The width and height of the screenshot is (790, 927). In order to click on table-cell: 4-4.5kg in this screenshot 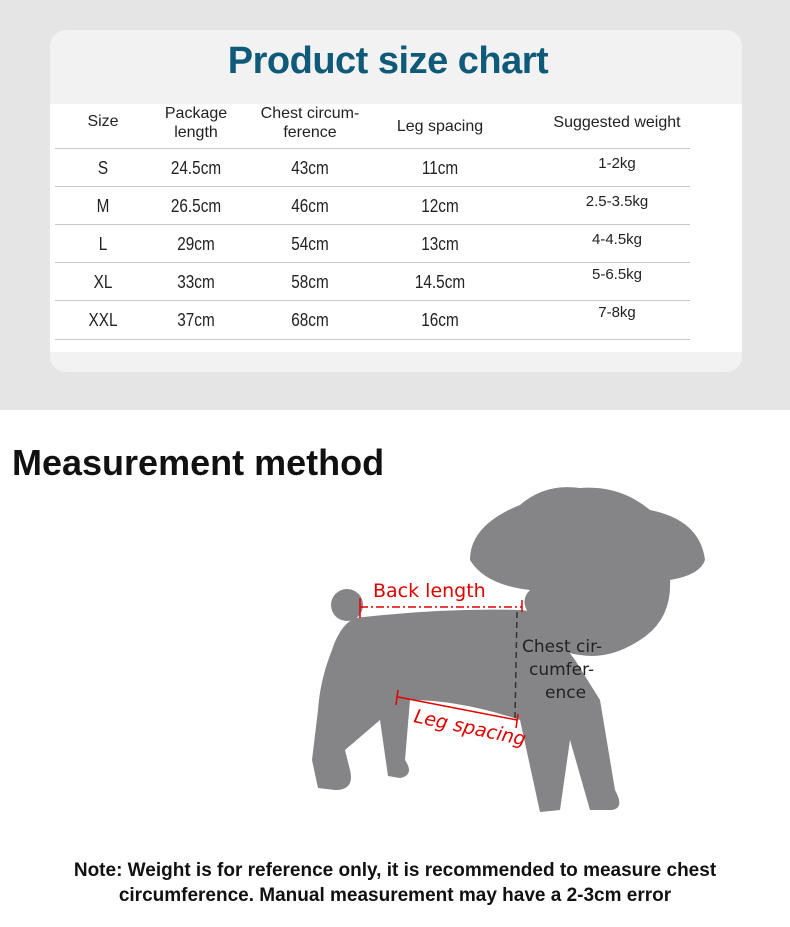, I will do `click(617, 239)`.